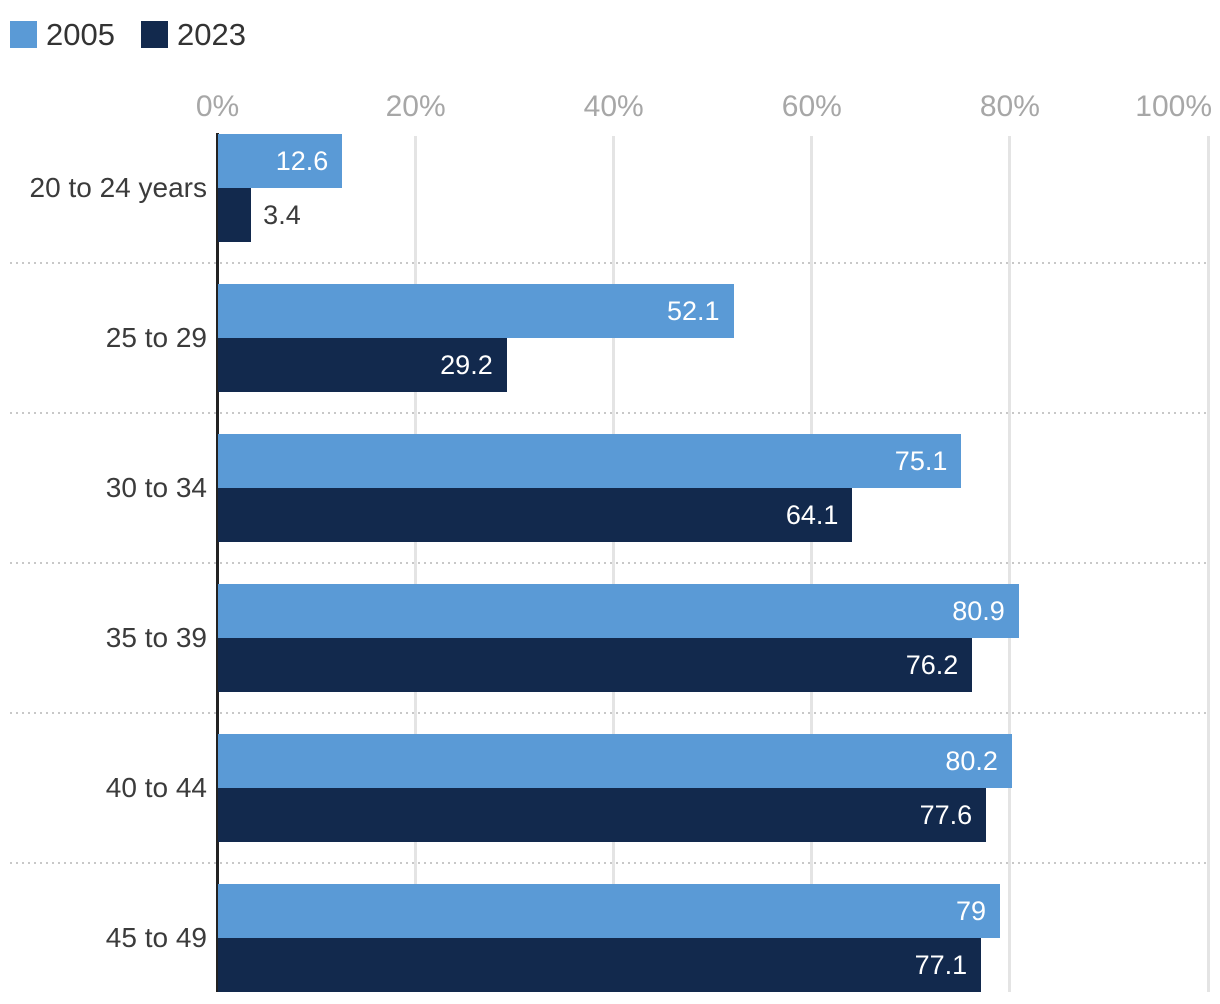 The image size is (1220, 1004). I want to click on legend: 2005 2023, so click(128, 34).